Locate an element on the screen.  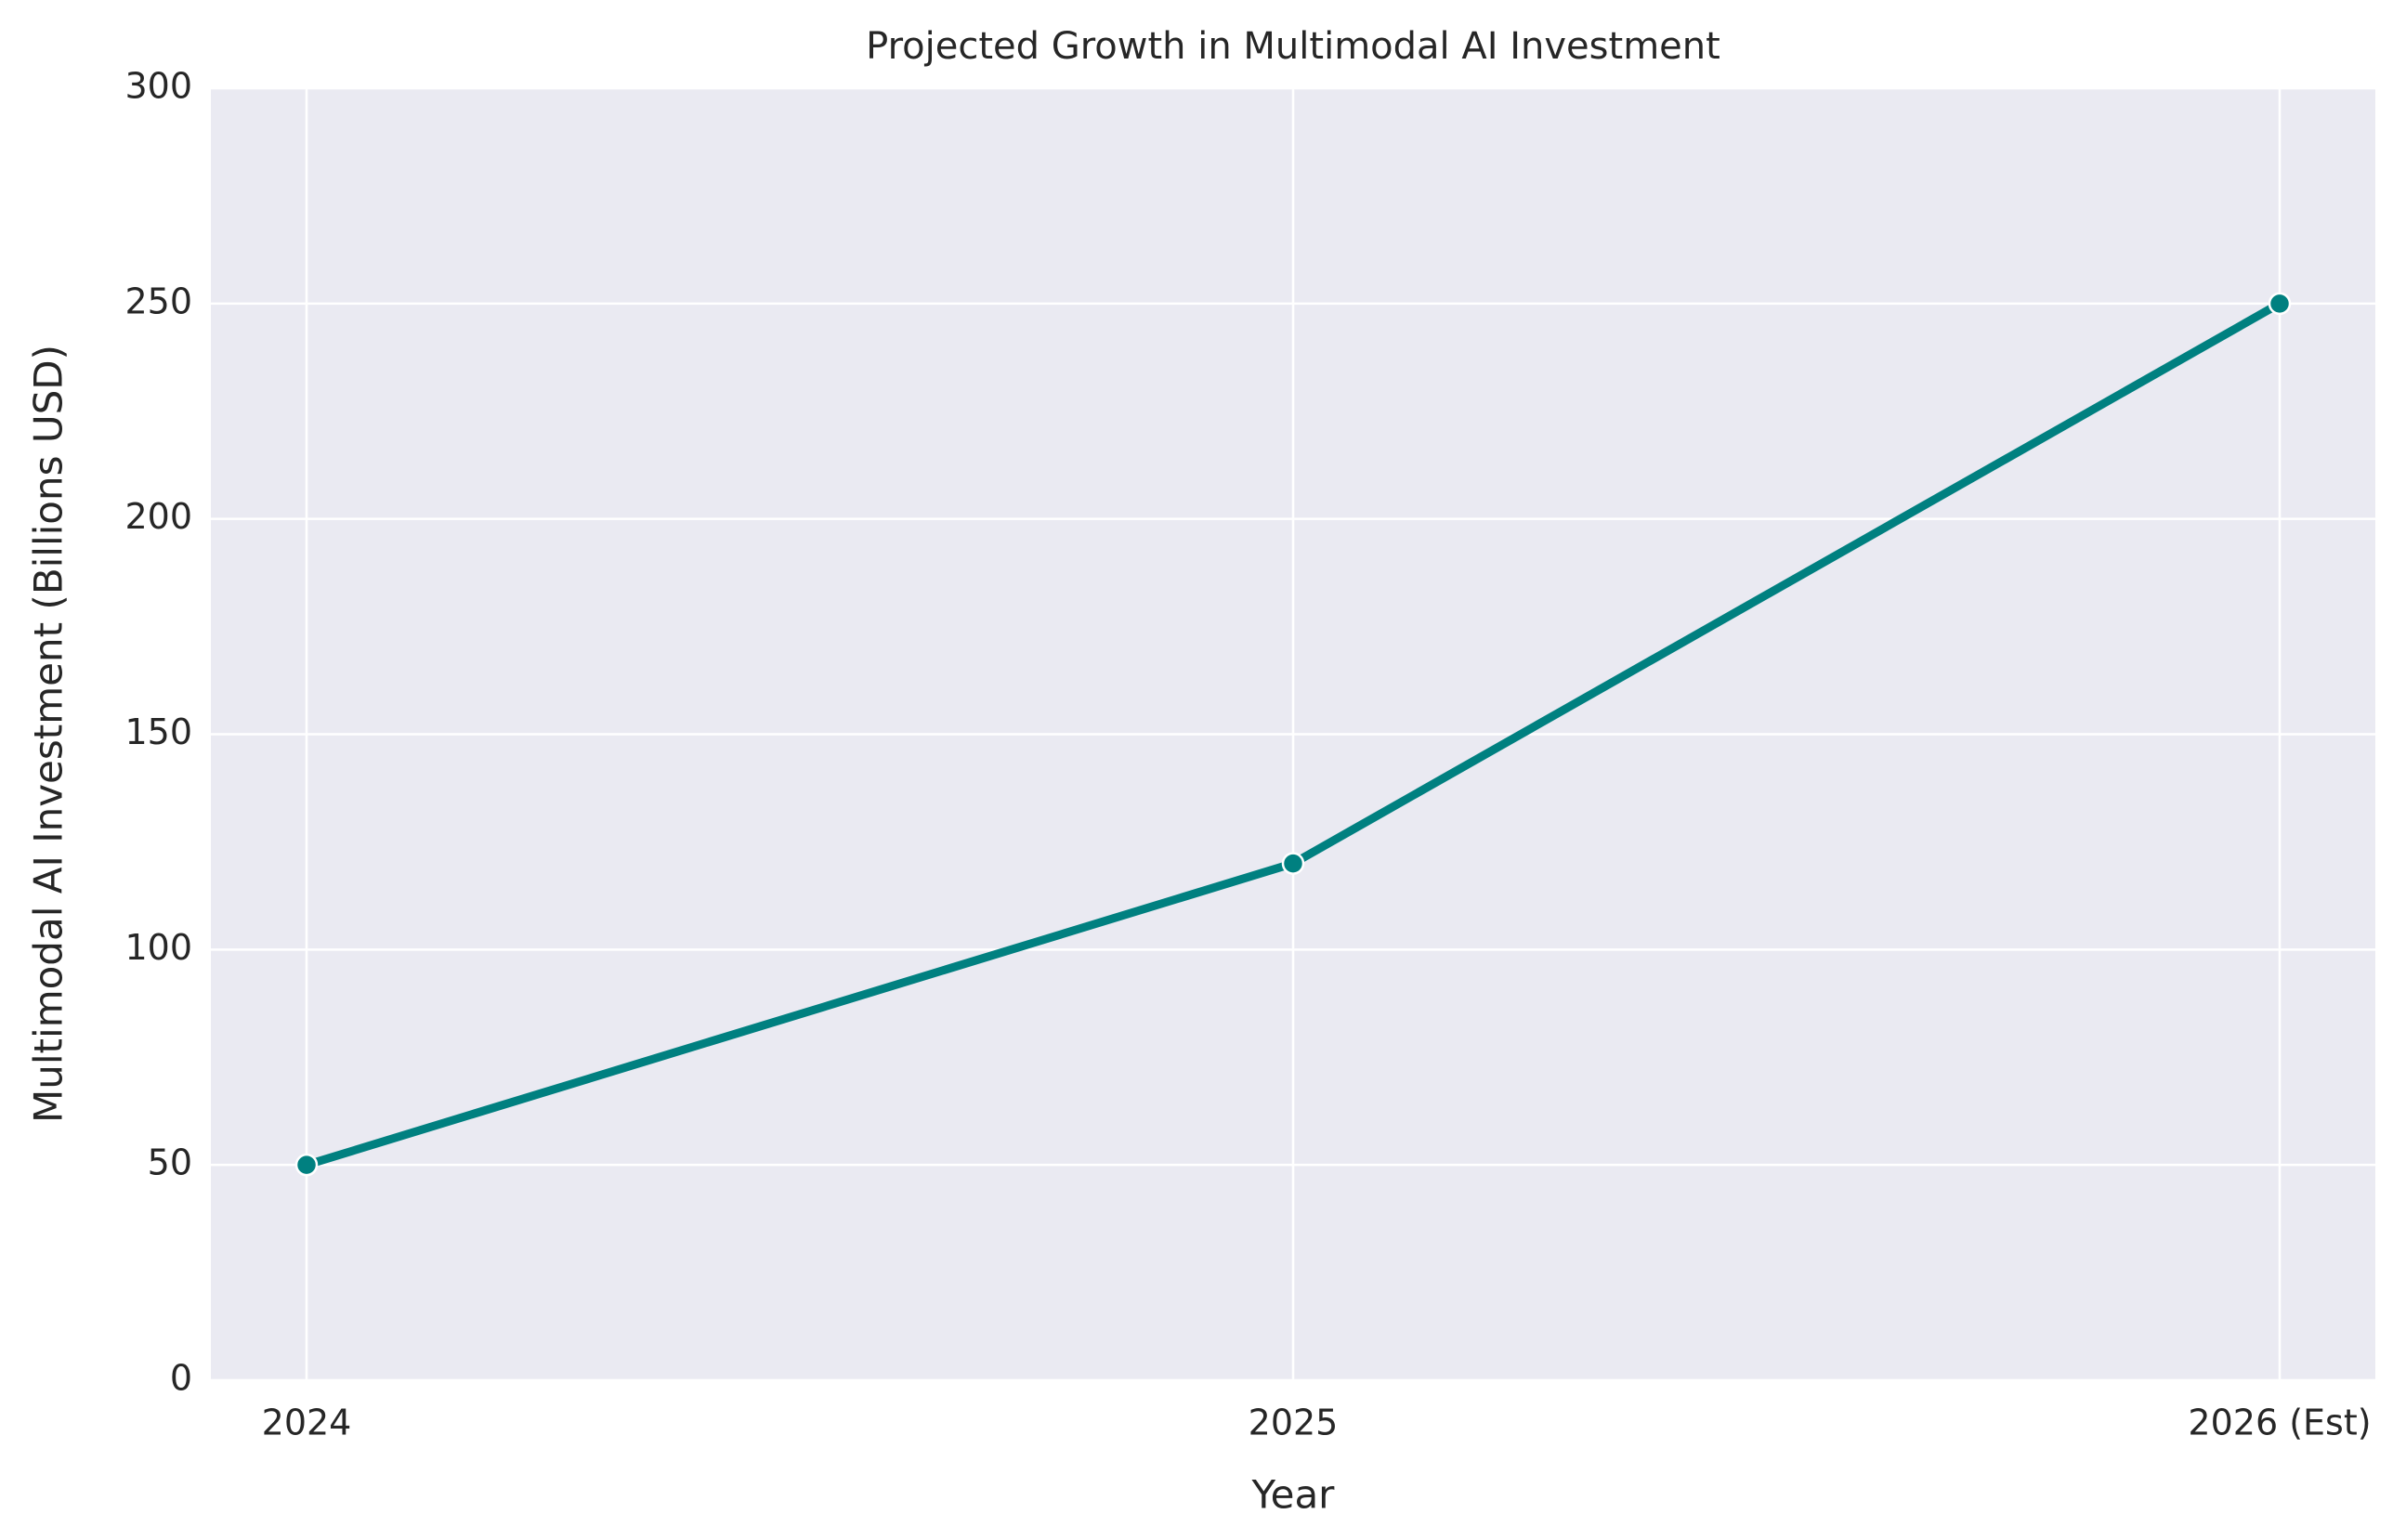
y-tick-label: 0 is located at coordinates (181, 1378).